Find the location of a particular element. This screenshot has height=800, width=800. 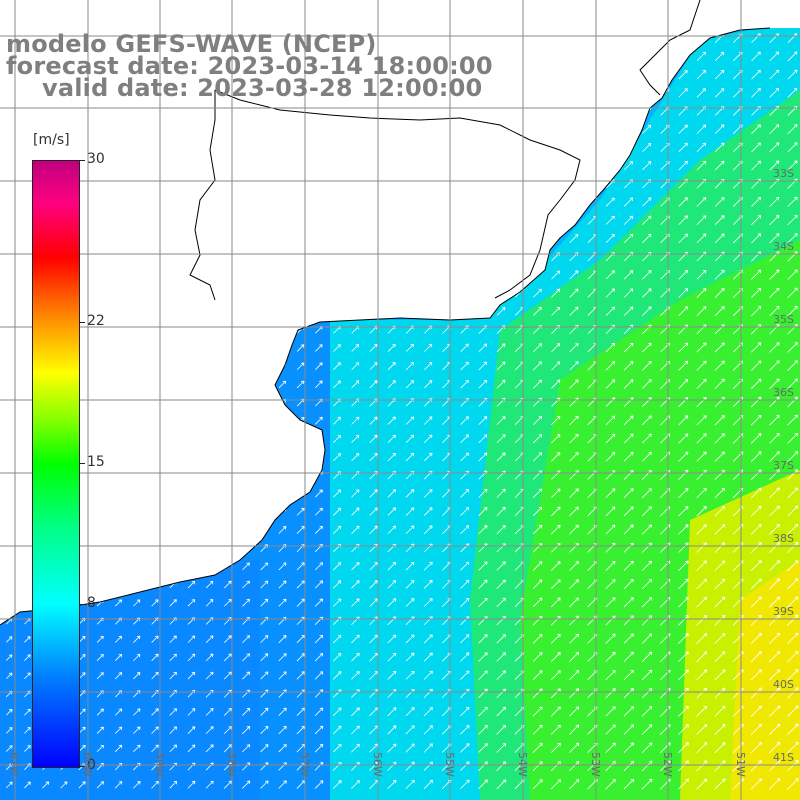

colorbar-tick is located at coordinates (82, 160).